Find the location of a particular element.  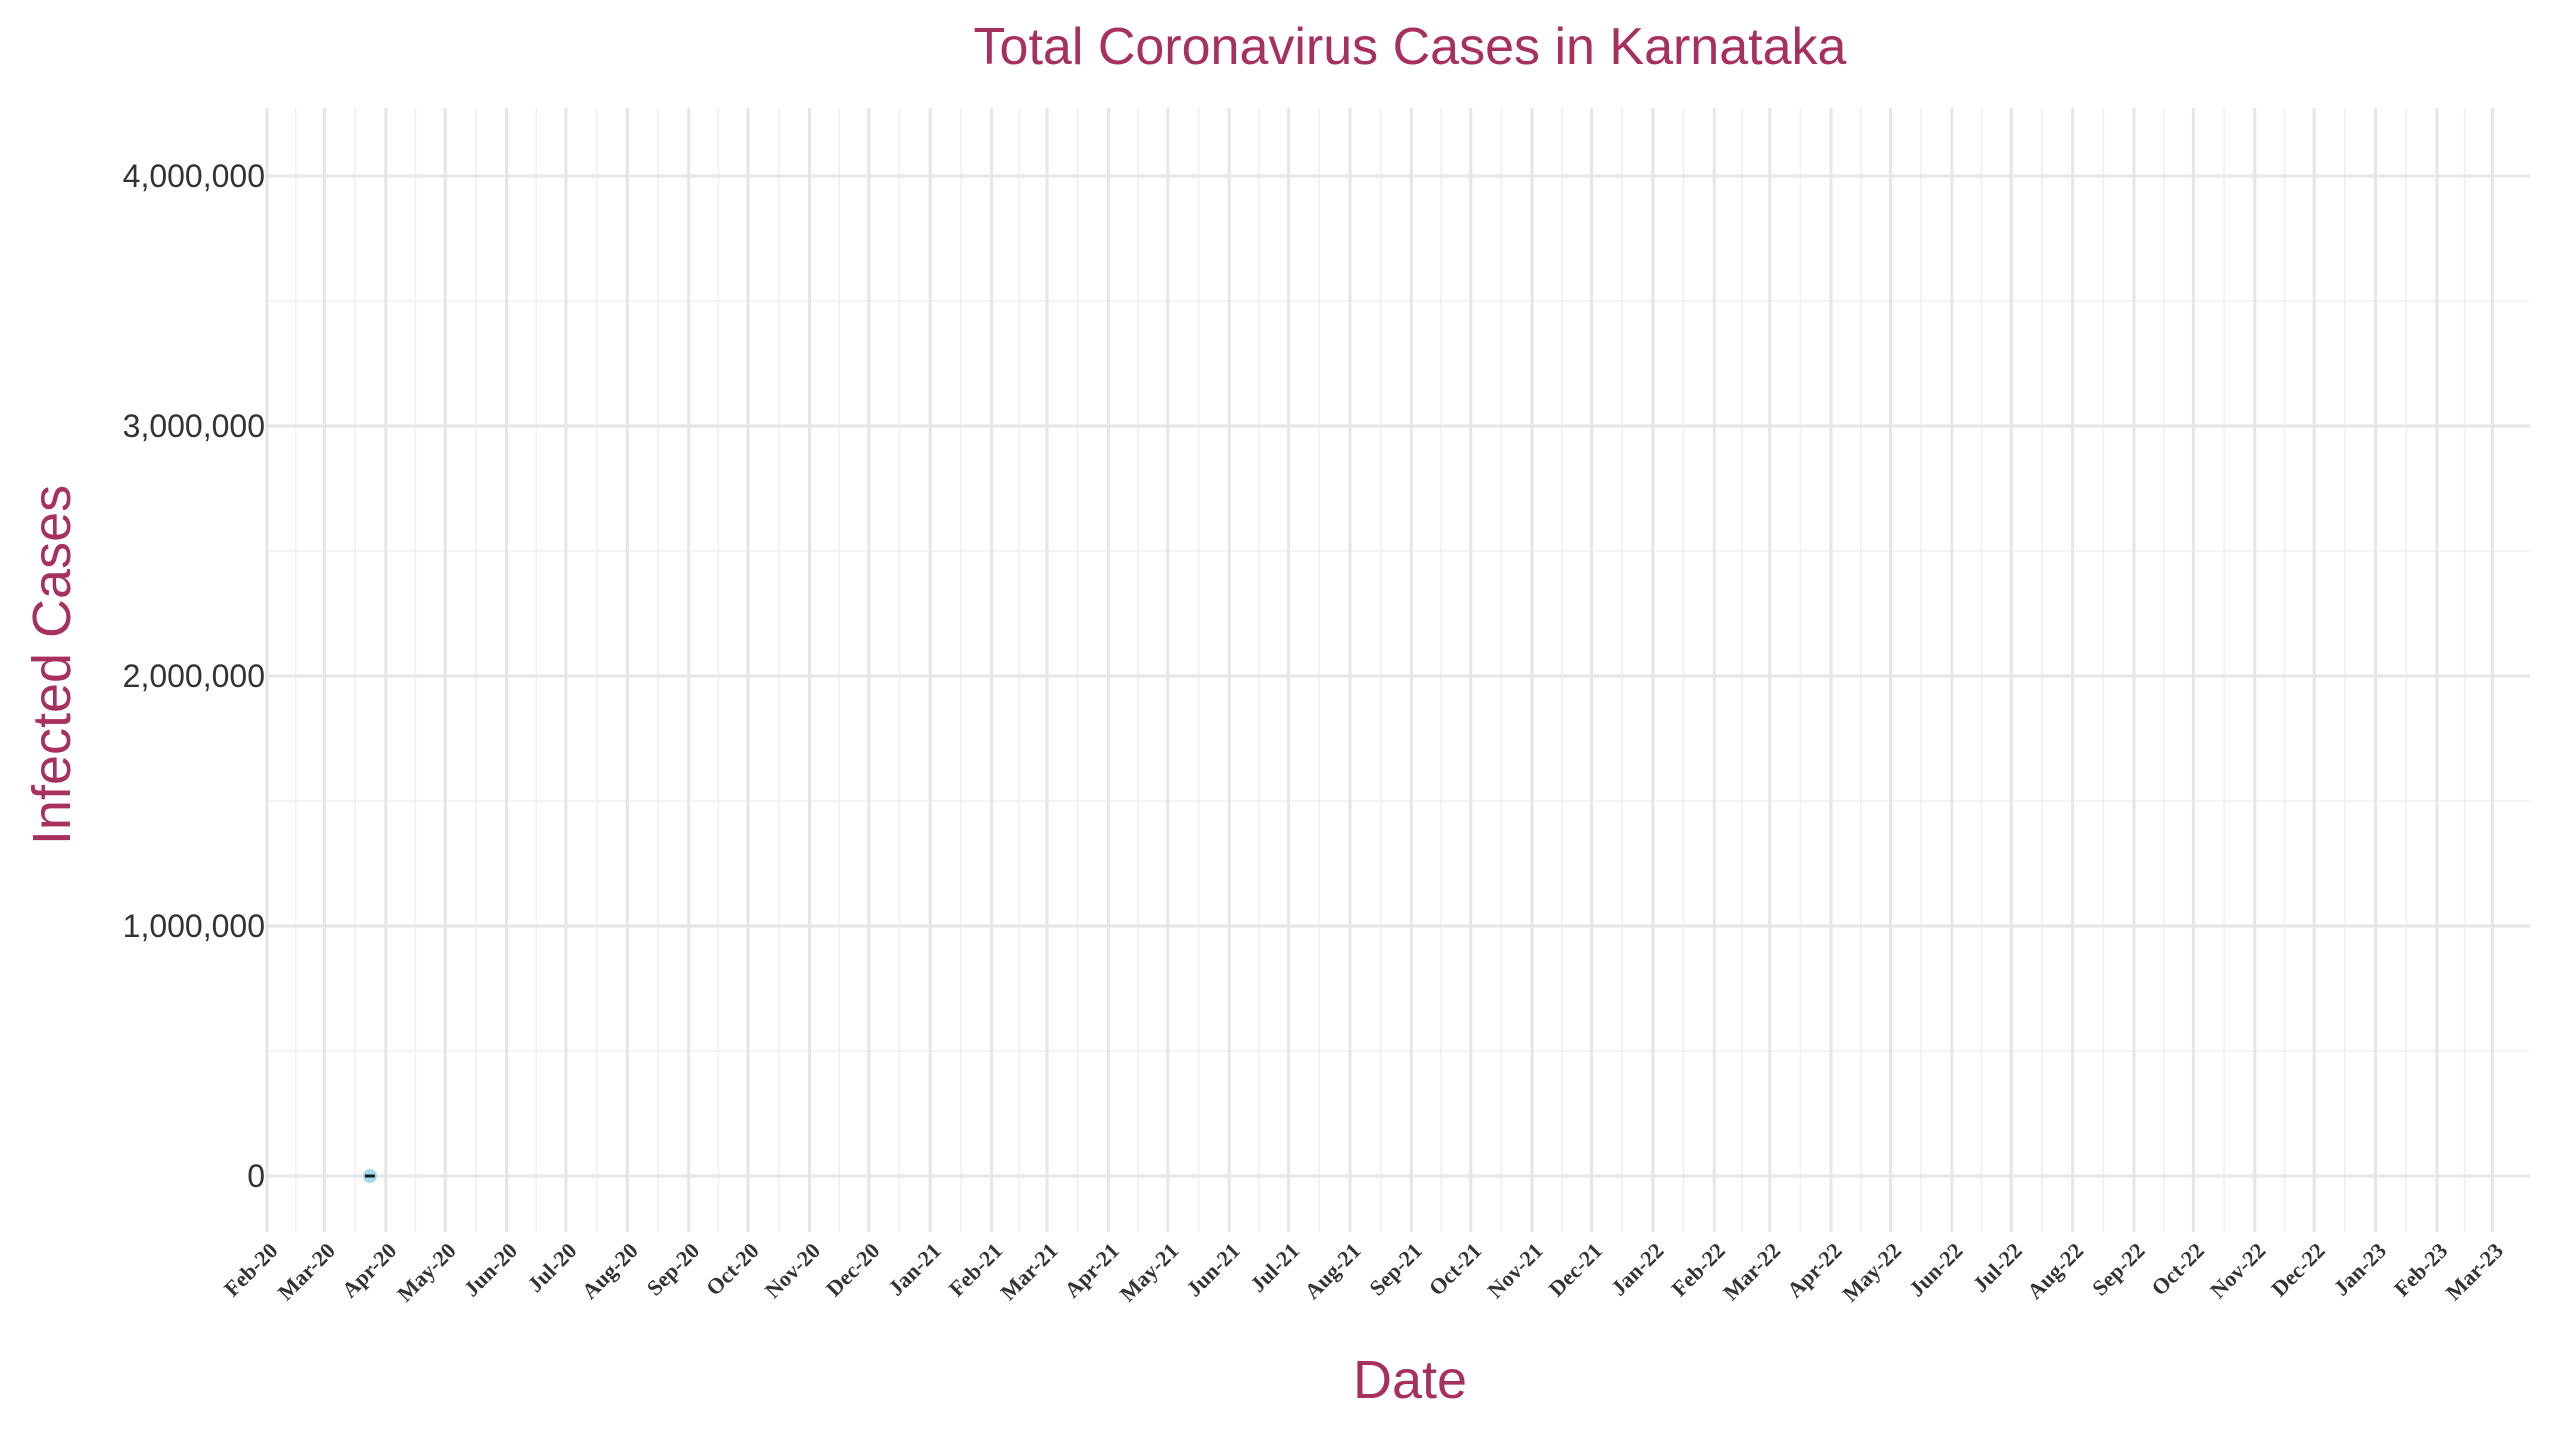

x-tick-label: Jun-20 is located at coordinates (490, 1269).